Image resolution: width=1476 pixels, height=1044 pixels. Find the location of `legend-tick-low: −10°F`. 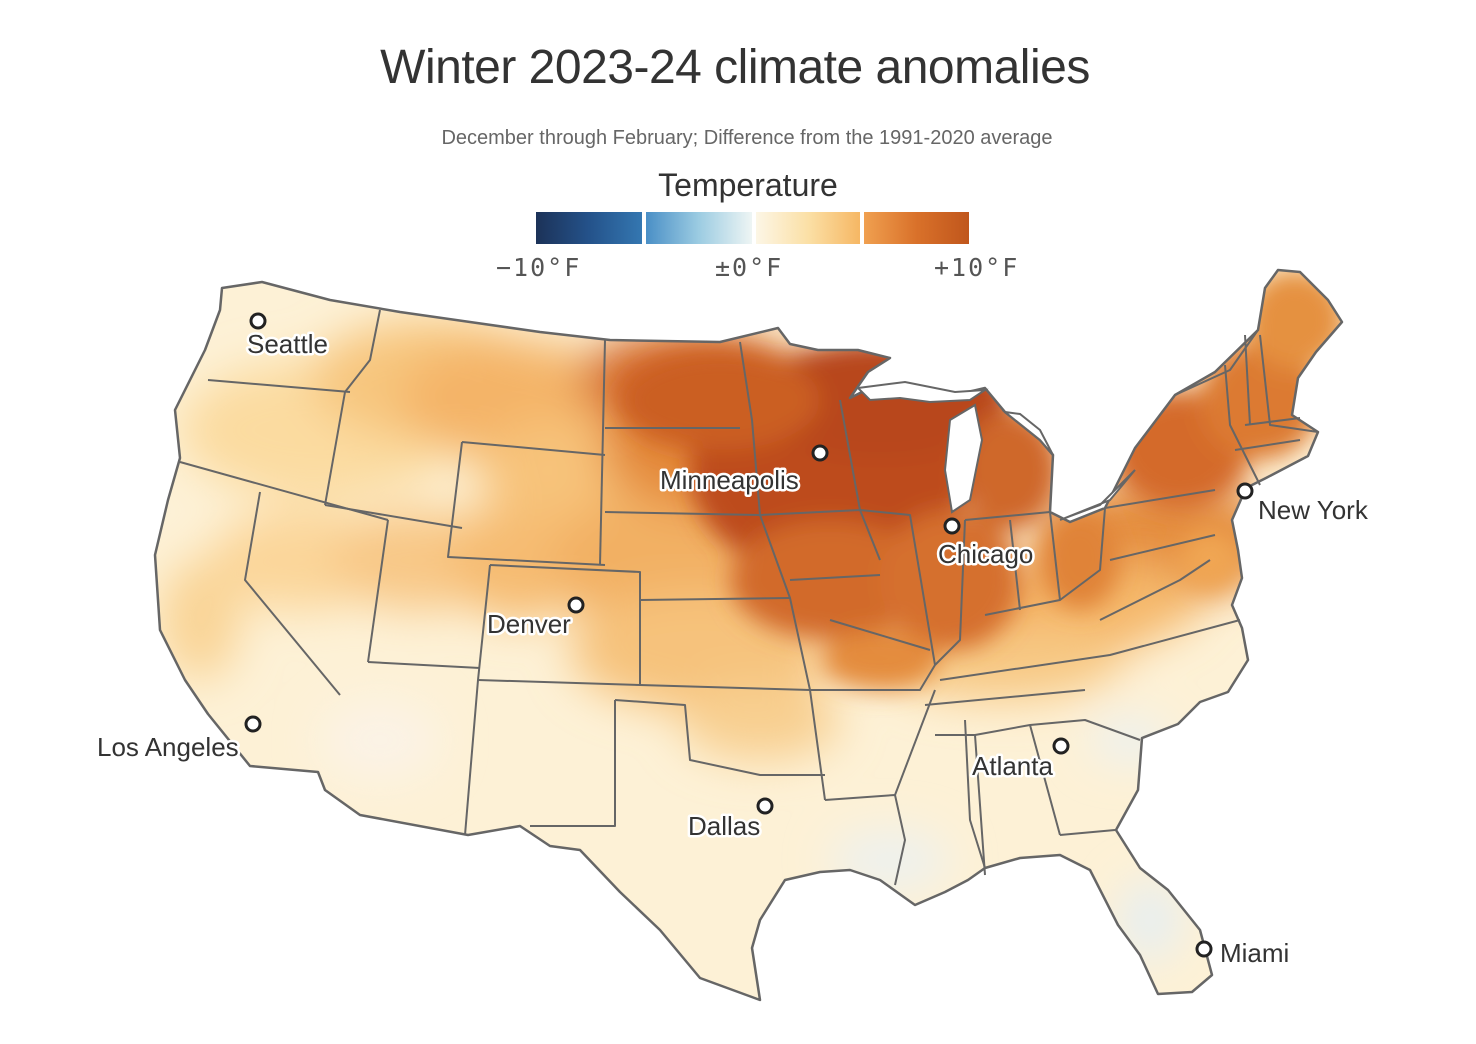

legend-tick-low: −10°F is located at coordinates (539, 267).